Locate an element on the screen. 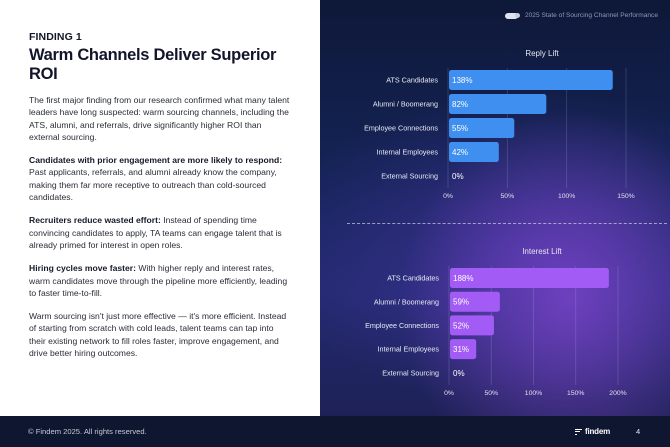  interest-value-label: 188% is located at coordinates (463, 278).